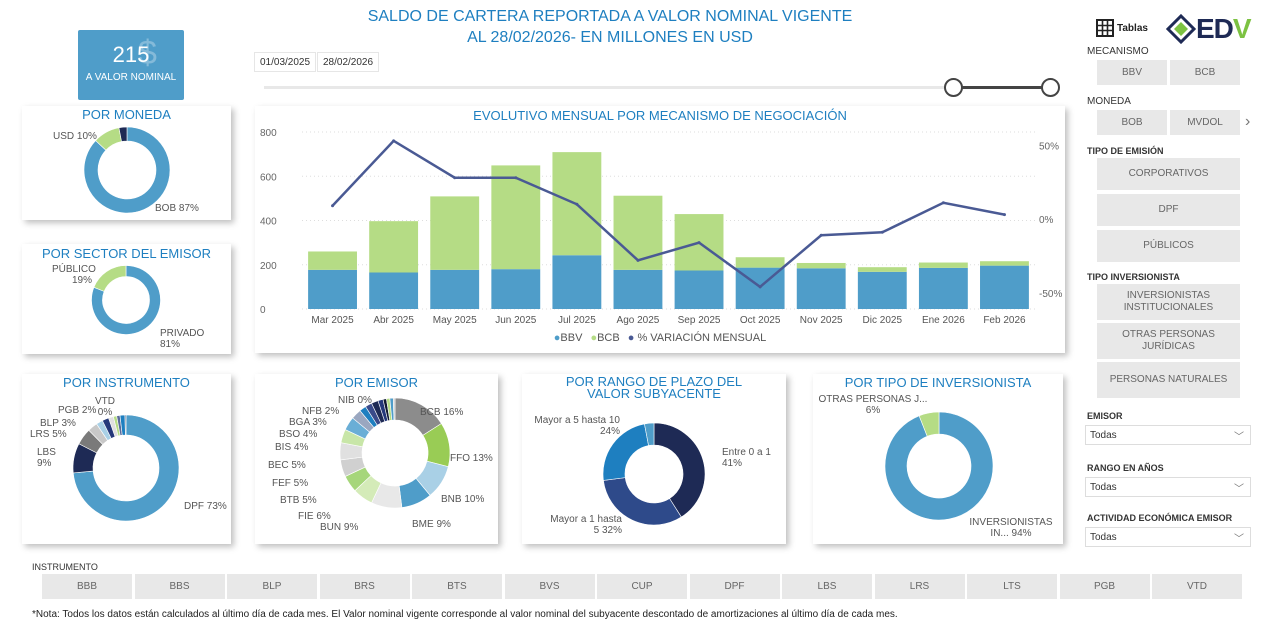  What do you see at coordinates (298, 434) in the screenshot?
I see `slice-label: BSO 4%` at bounding box center [298, 434].